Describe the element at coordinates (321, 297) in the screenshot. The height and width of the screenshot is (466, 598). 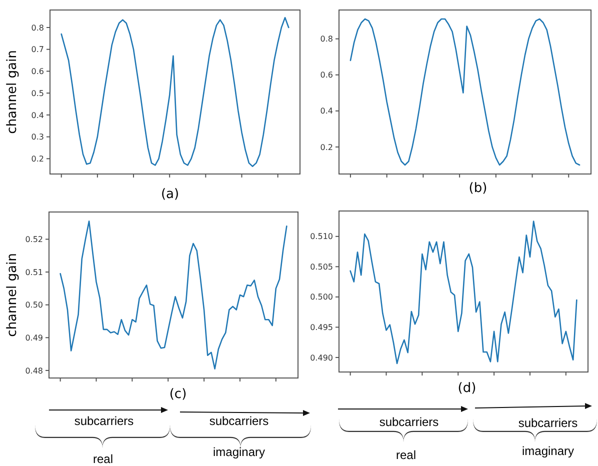
I see `y-tick-label: 0.500` at that location.